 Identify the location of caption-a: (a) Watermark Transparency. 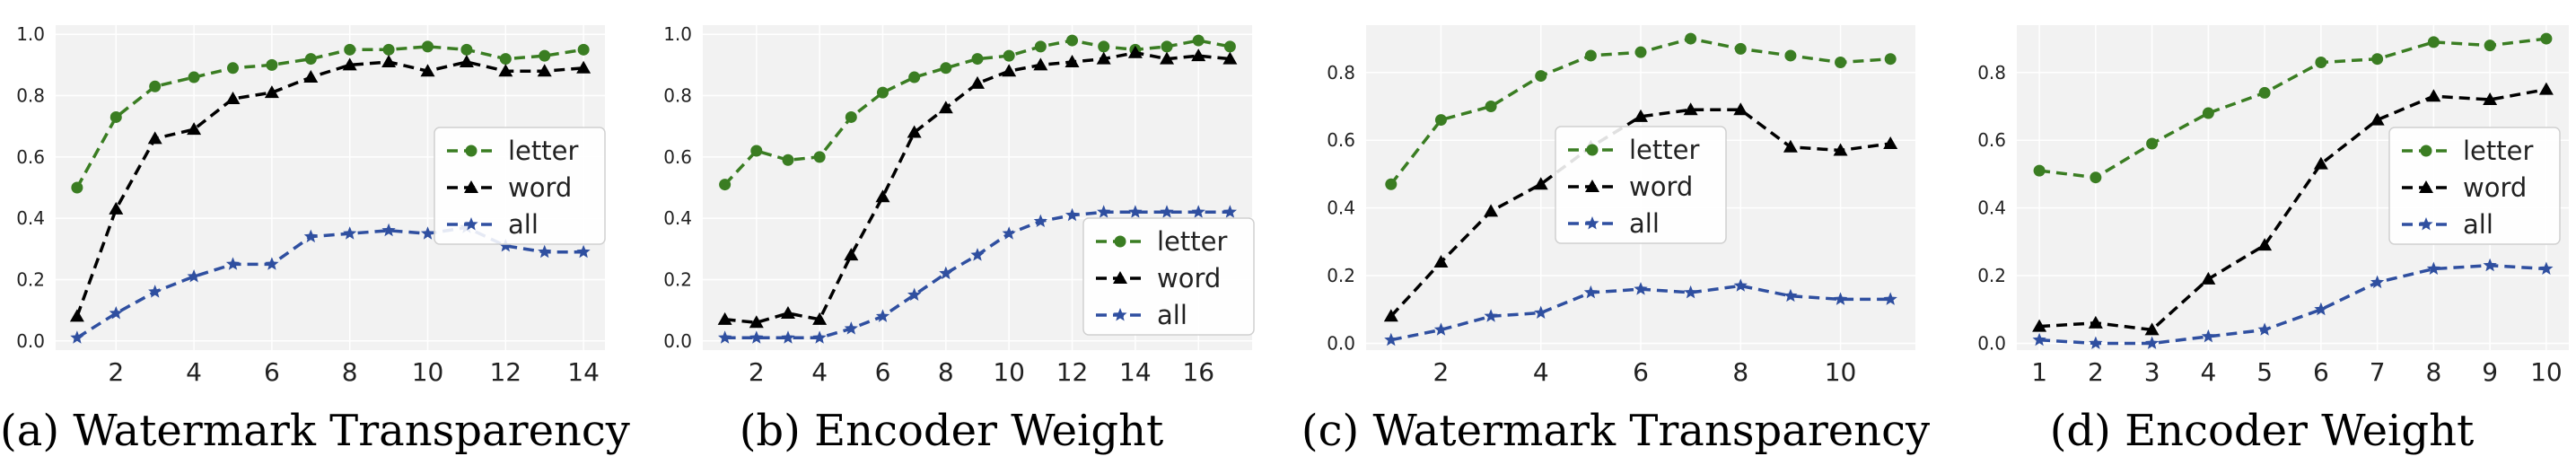
(315, 431).